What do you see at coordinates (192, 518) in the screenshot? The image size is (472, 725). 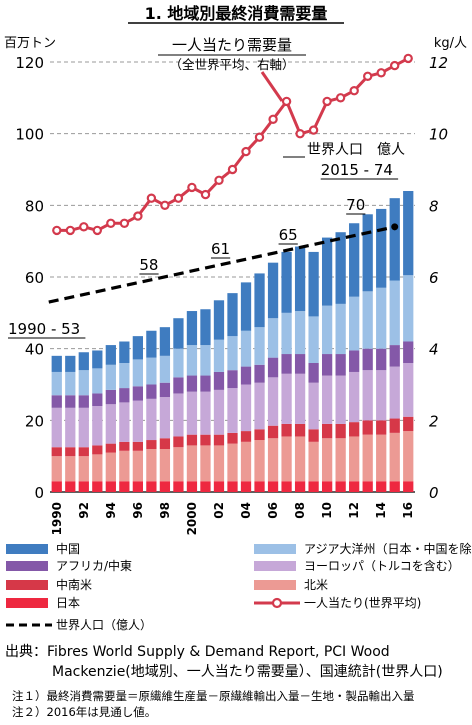 I see `x-tick-label: 2000` at bounding box center [192, 518].